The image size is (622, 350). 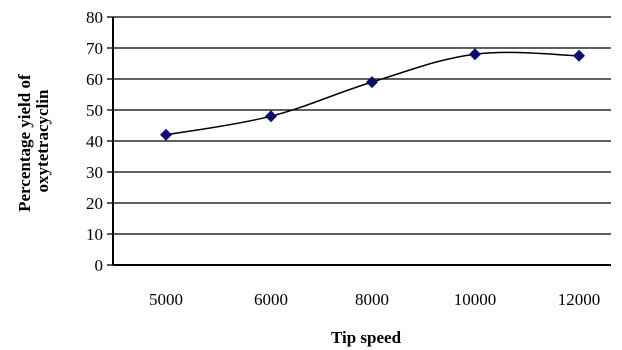 I want to click on y-tick-label: 10, so click(x=94, y=234).